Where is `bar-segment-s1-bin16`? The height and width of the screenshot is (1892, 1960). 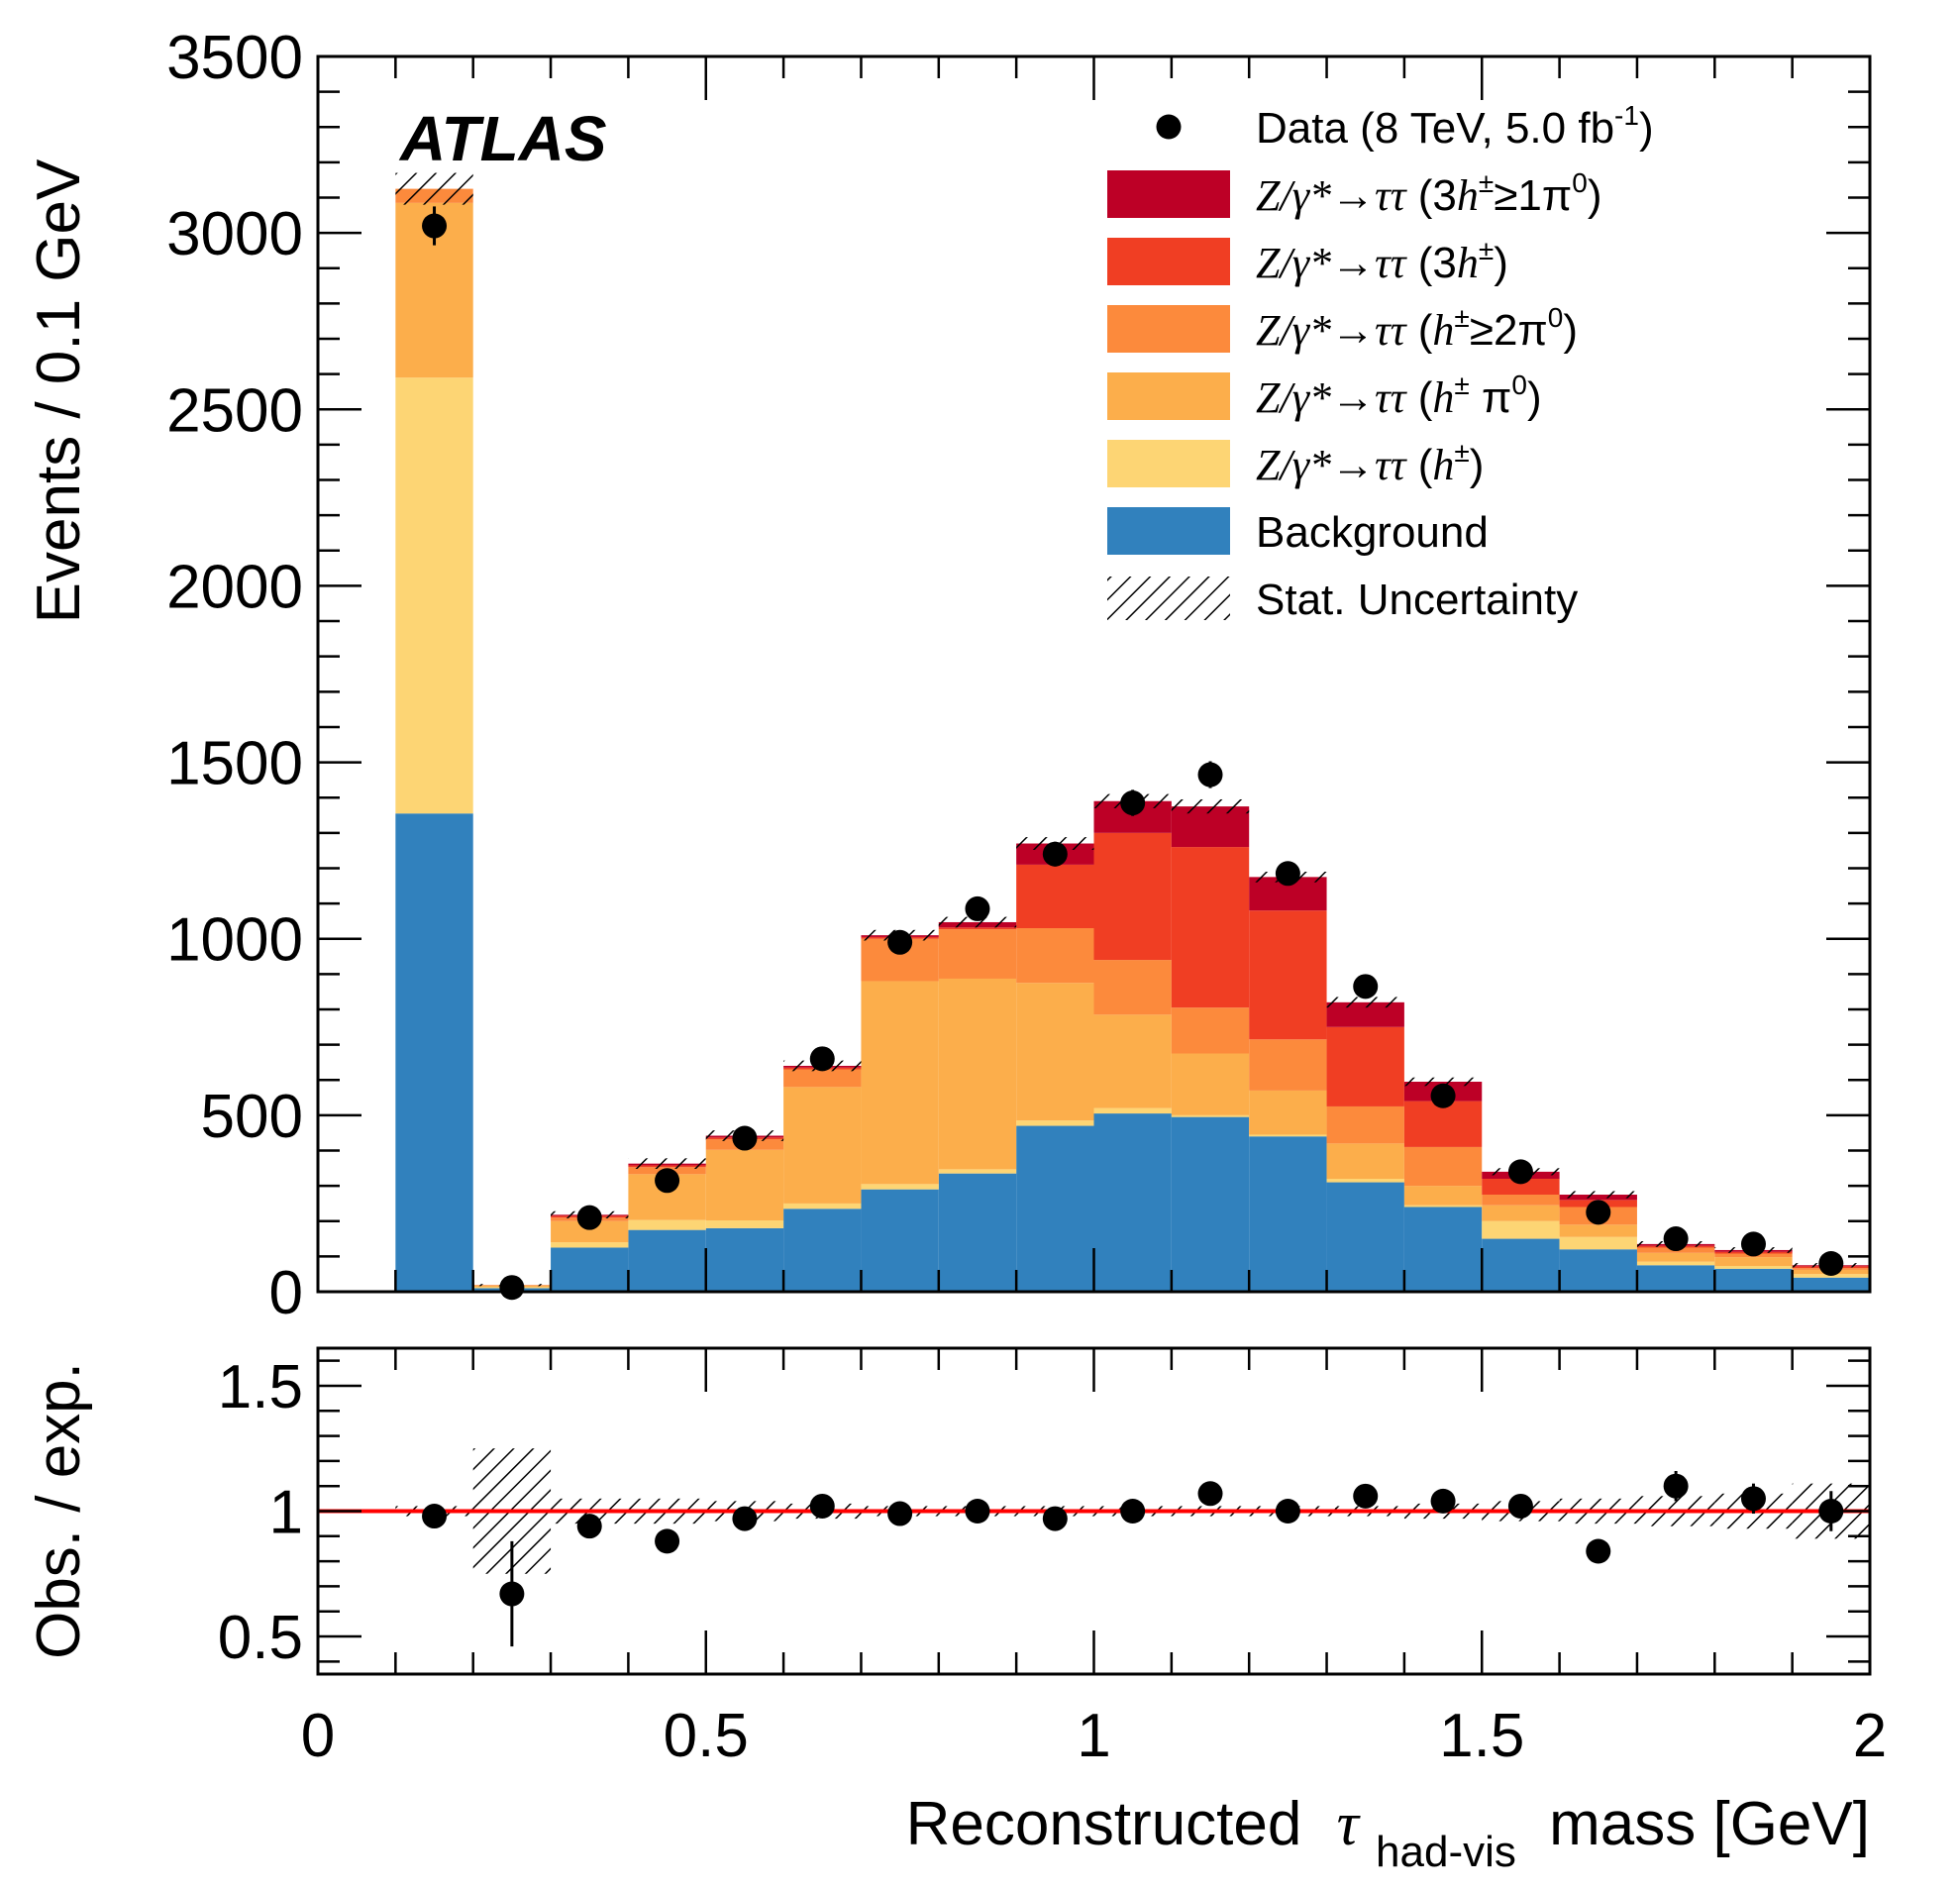
bar-segment-s1-bin16 is located at coordinates (1675, 1263).